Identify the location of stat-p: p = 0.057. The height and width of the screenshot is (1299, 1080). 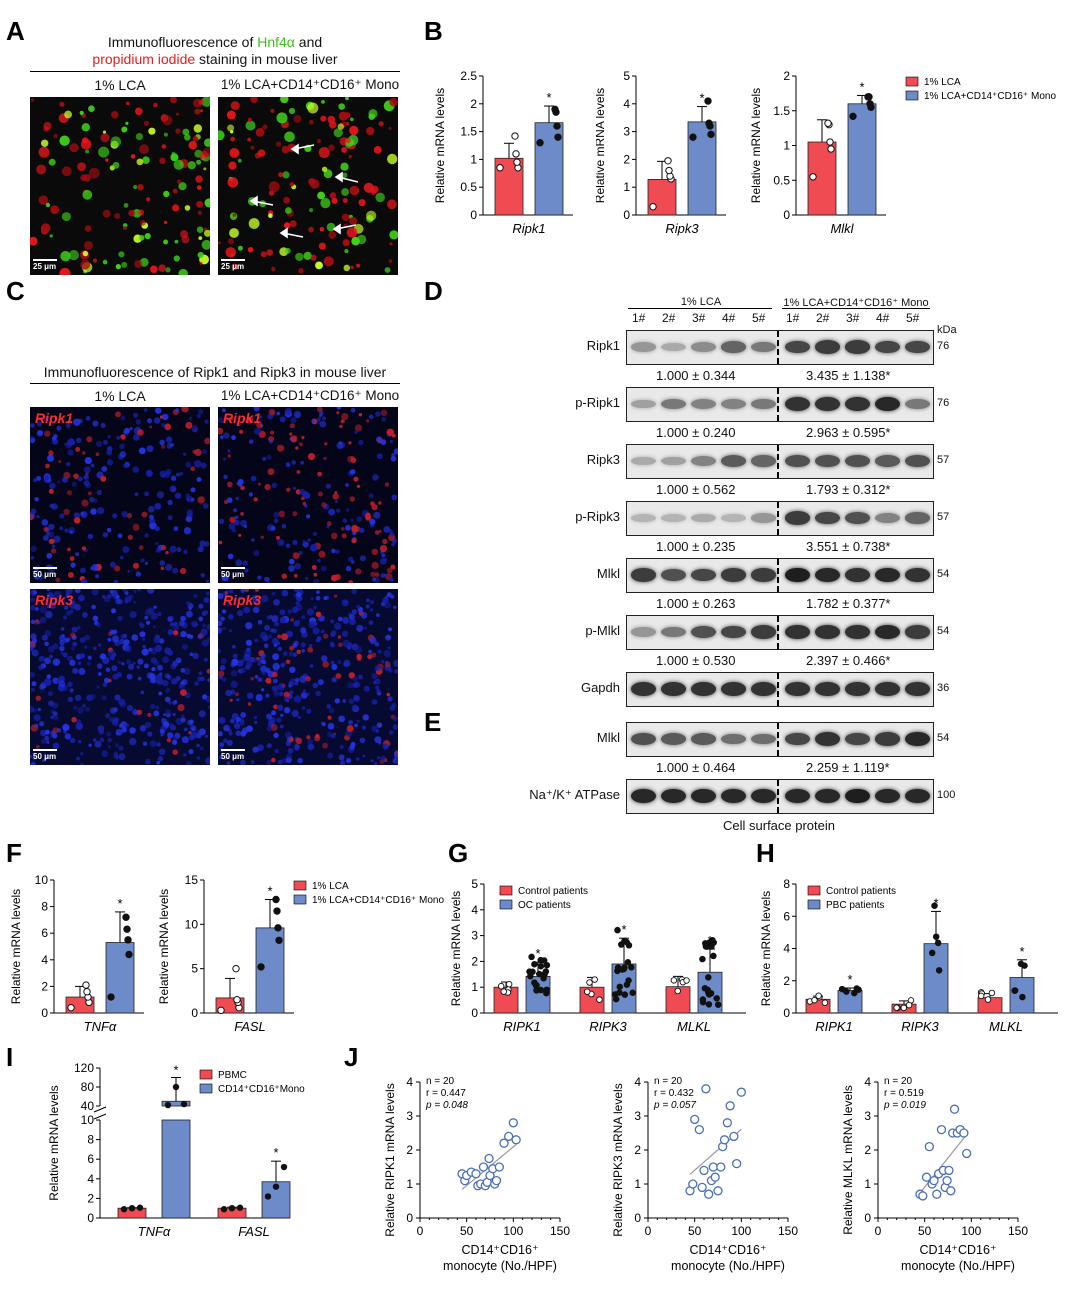
(674, 1105).